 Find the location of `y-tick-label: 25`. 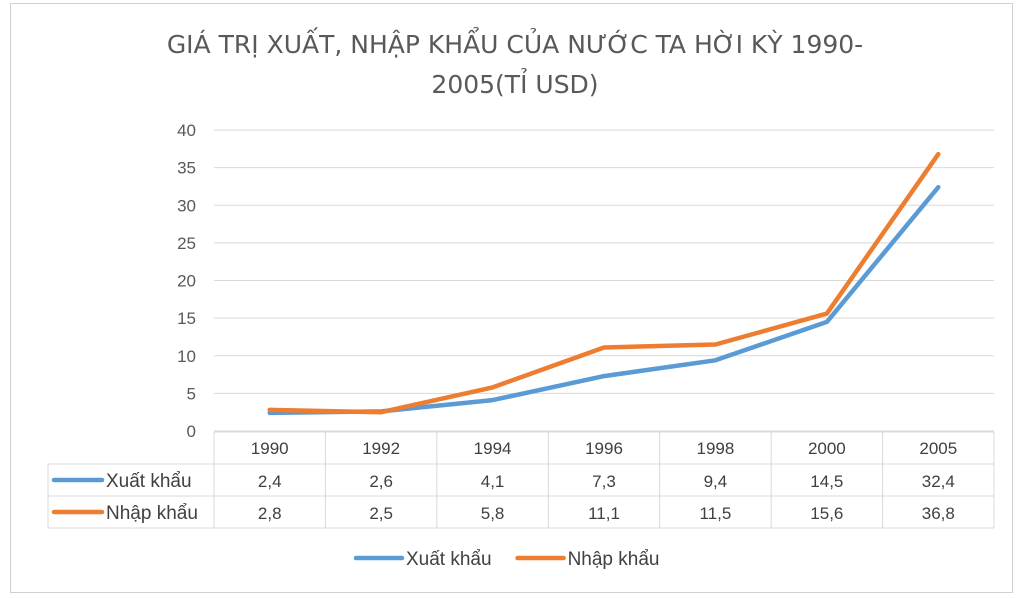

y-tick-label: 25 is located at coordinates (186, 243).